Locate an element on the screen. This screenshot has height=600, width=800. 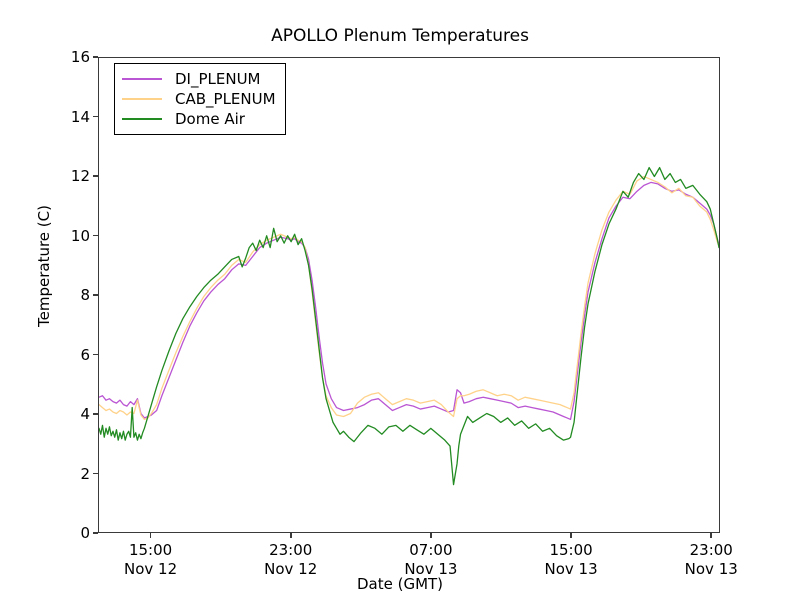
page-title: APOLLO Plenum Temperatures is located at coordinates (400, 36).